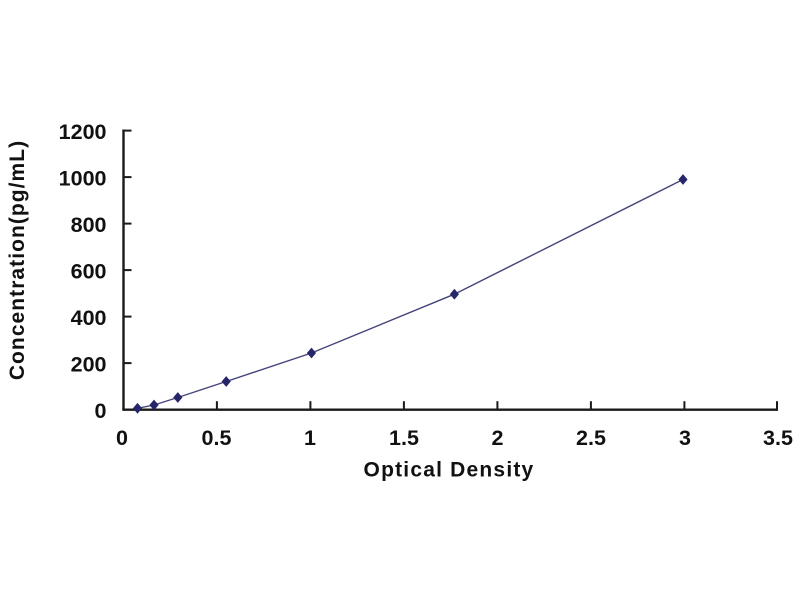 Image resolution: width=800 pixels, height=600 pixels. I want to click on svg-text: 2.5, so click(591, 438).